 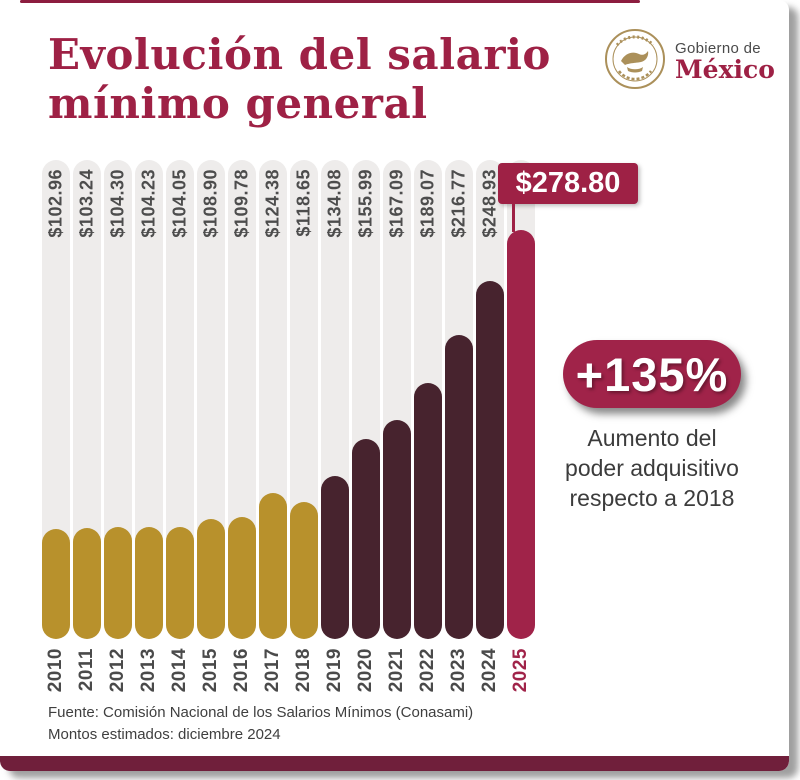 I want to click on bar-column-2016: $109.78, so click(x=242, y=399).